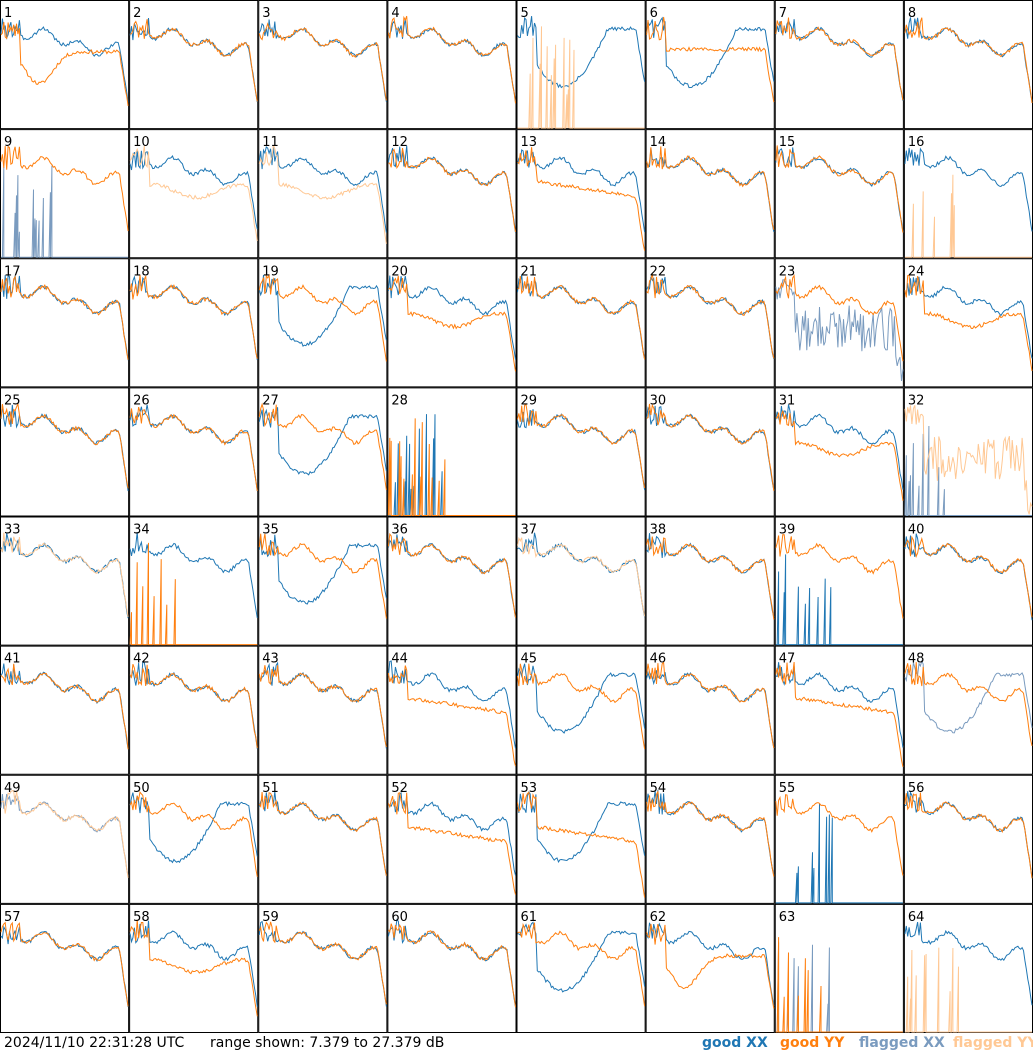 Image resolution: width=1033 pixels, height=1053 pixels. I want to click on panel-38: 38, so click(710, 581).